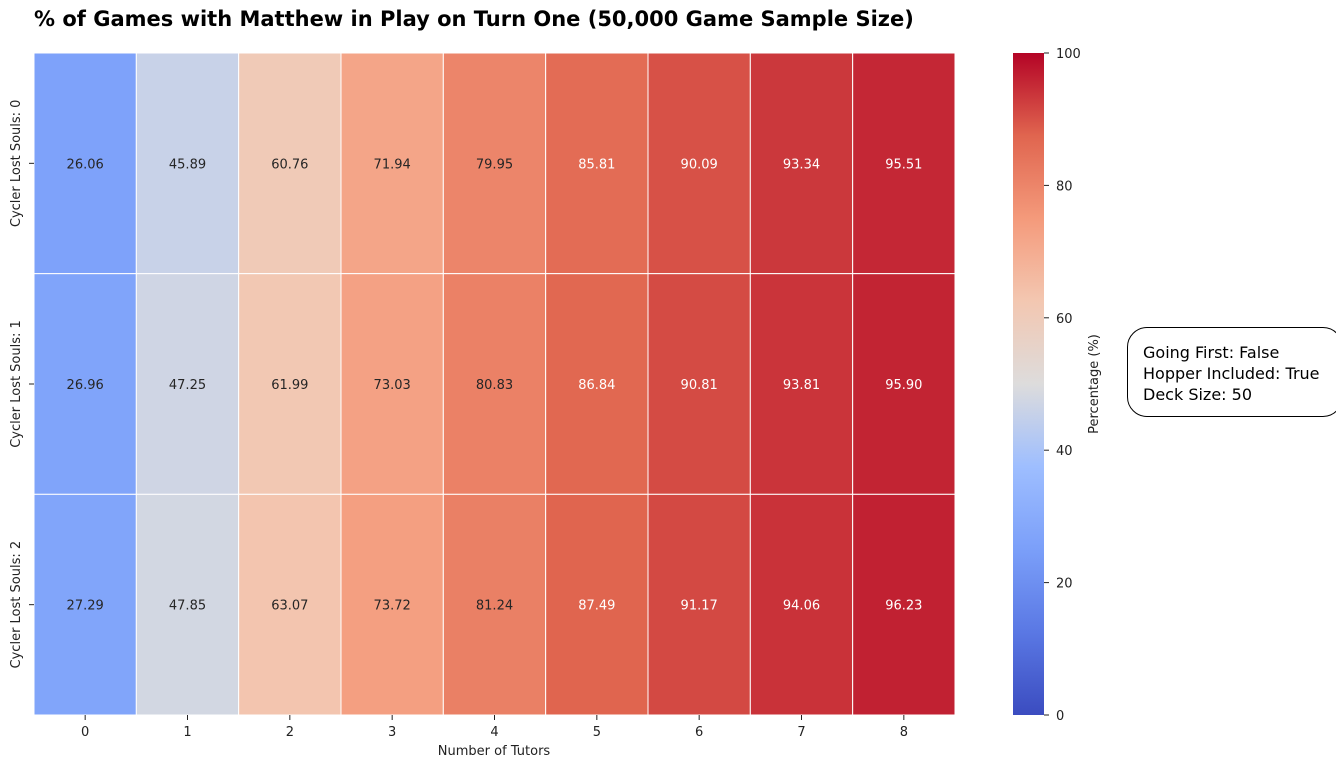  Describe the element at coordinates (904, 732) in the screenshot. I see `x-tick-label: 8` at that location.